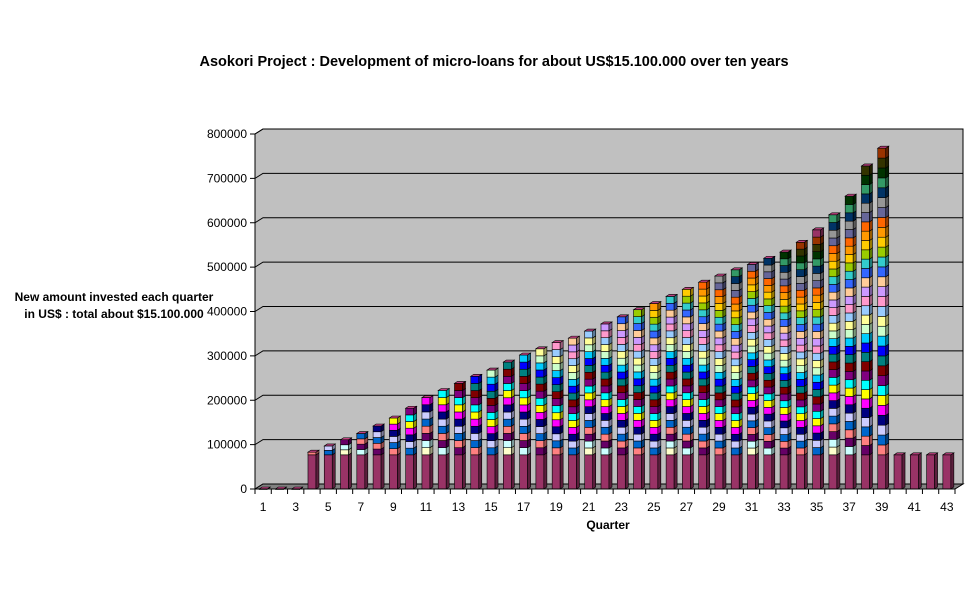 The width and height of the screenshot is (970, 604). Describe the element at coordinates (784, 507) in the screenshot. I see `x-tick-label: 33` at that location.